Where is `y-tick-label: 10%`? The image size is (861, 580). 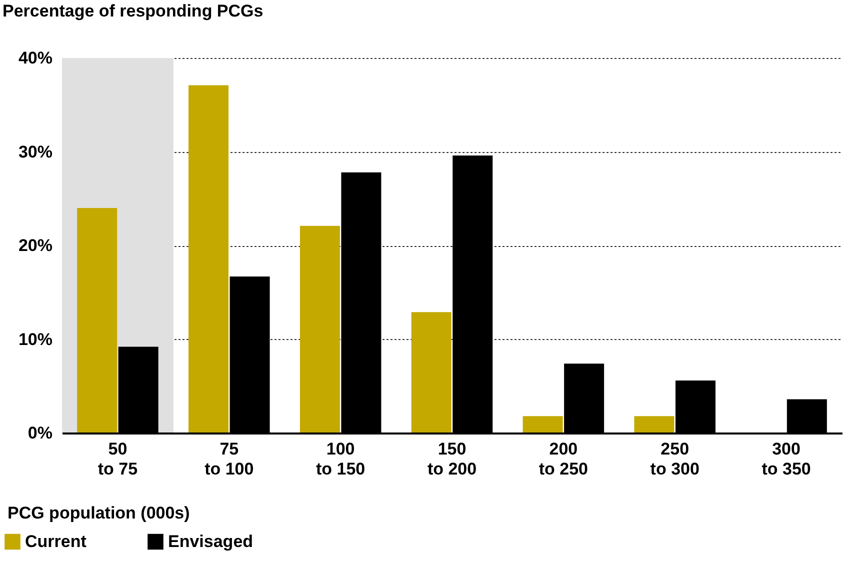 y-tick-label: 10% is located at coordinates (35, 339).